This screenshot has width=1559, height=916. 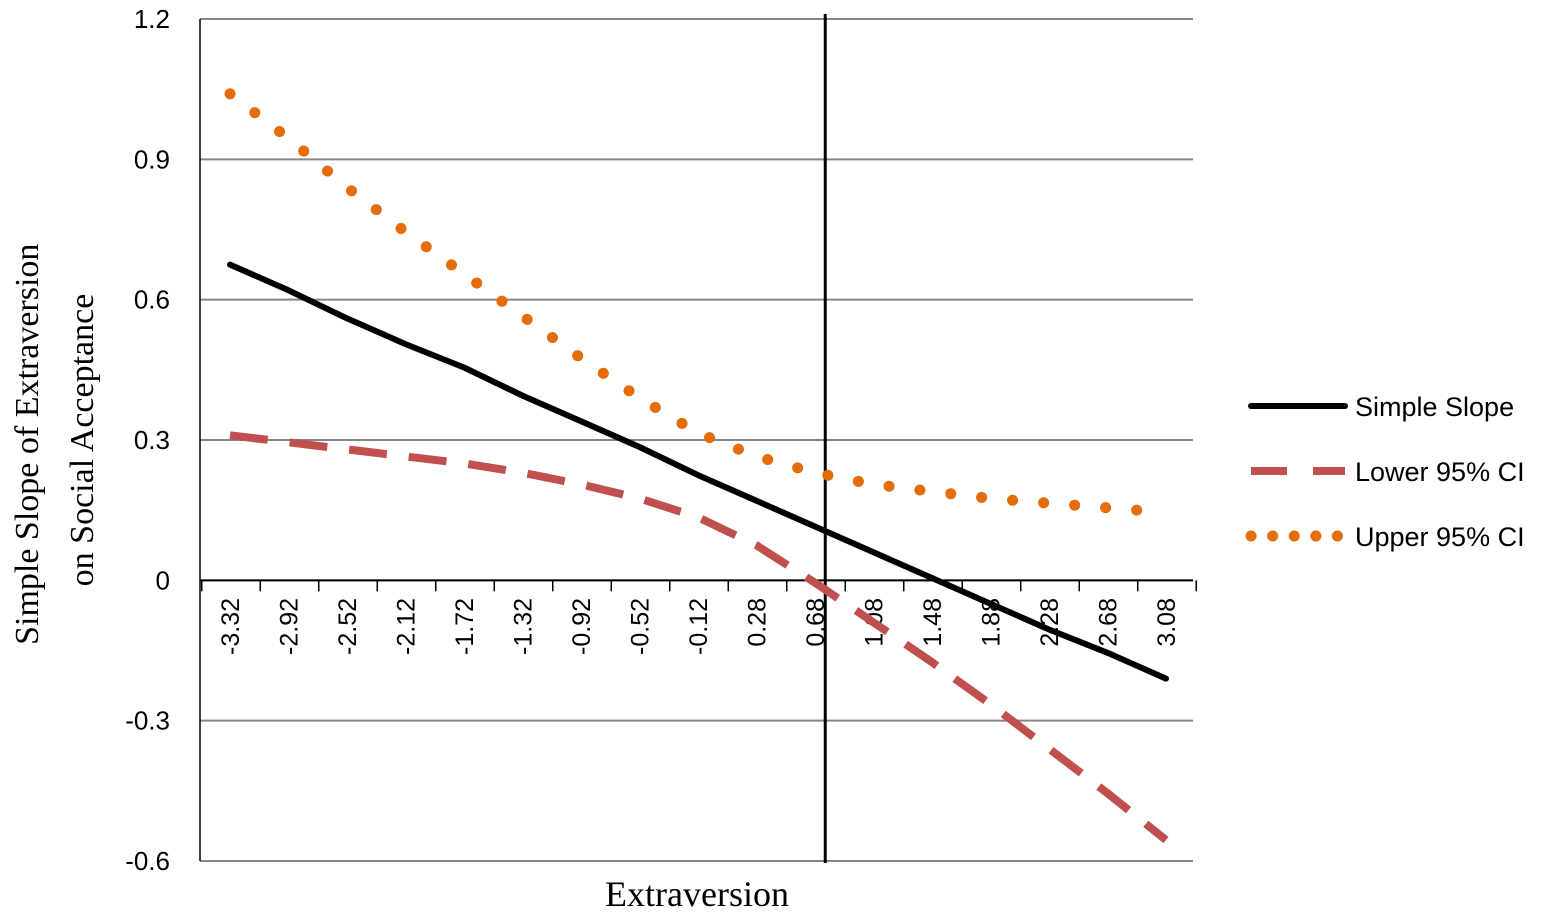 I want to click on legend-label: Lower 95% CI, so click(x=1440, y=472).